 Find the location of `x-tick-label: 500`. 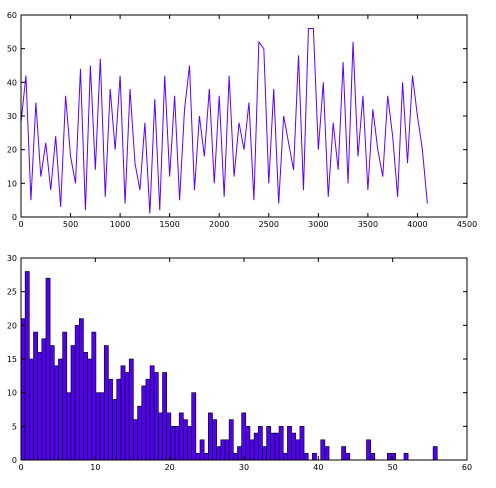

x-tick-label: 500 is located at coordinates (70, 224).